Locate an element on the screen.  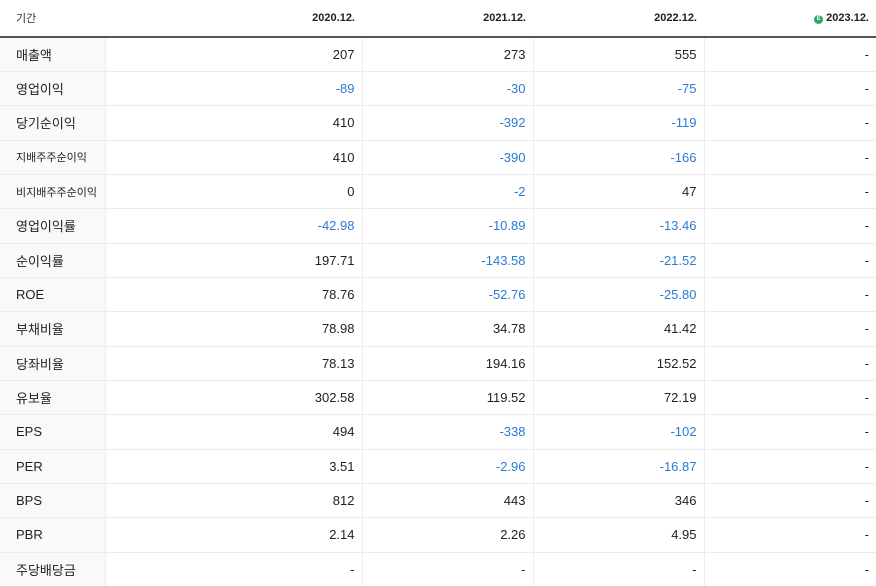
value-cell-2022: -75 is located at coordinates (618, 89).